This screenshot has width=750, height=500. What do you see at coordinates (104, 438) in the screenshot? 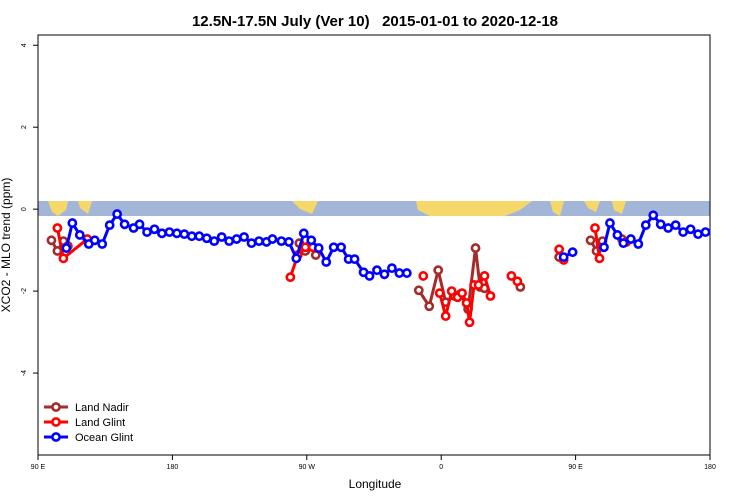
I see `legend-label: Ocean Glint` at bounding box center [104, 438].